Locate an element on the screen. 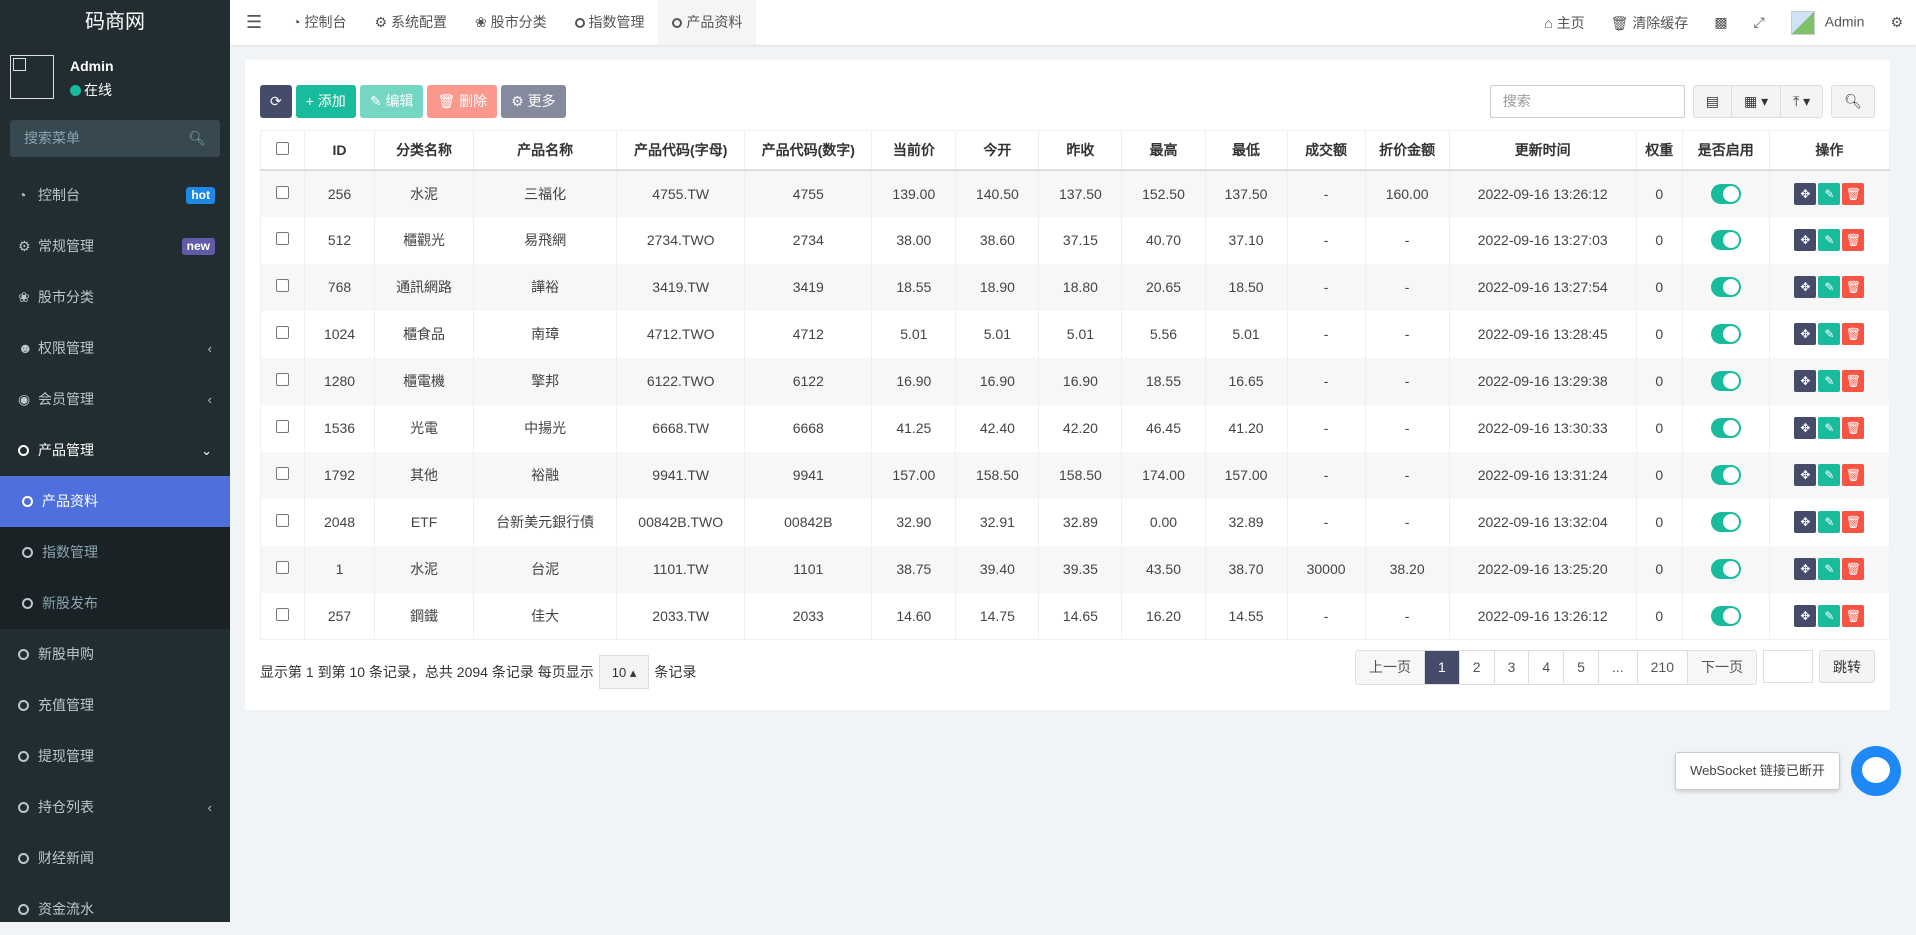 The image size is (1916, 935). sidebar-item-新股申购: 新股申购 is located at coordinates (115, 654).